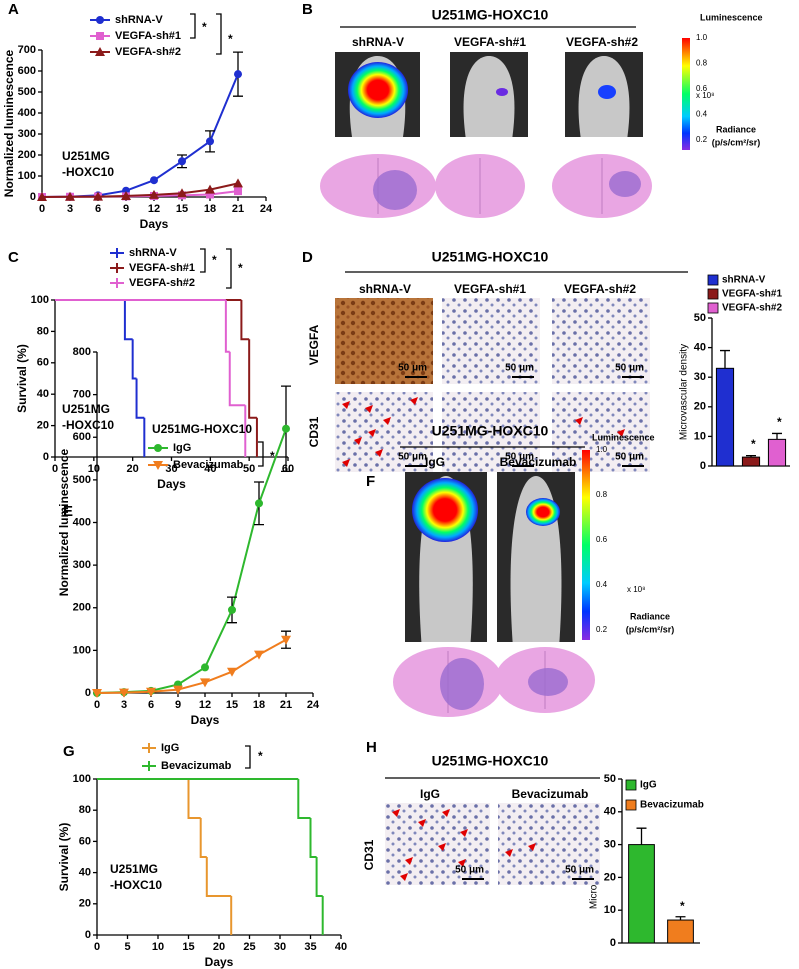 The width and height of the screenshot is (799, 969). Describe the element at coordinates (127, 947) in the screenshot. I see `x-tick-label: 5` at that location.